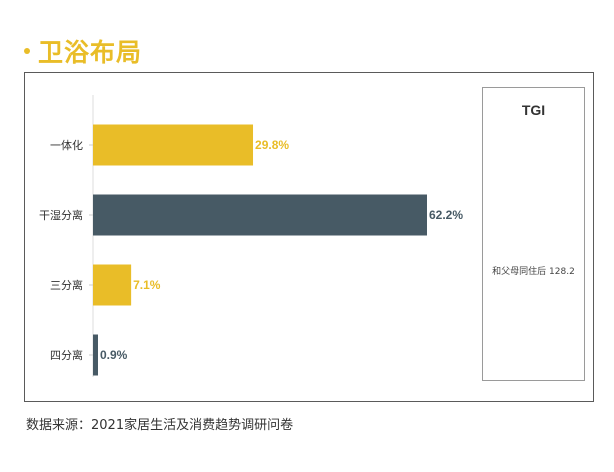 The width and height of the screenshot is (614, 472). Describe the element at coordinates (160, 425) in the screenshot. I see `data-source: 数据来源：2021家居生活及消费趋势调研问卷` at that location.